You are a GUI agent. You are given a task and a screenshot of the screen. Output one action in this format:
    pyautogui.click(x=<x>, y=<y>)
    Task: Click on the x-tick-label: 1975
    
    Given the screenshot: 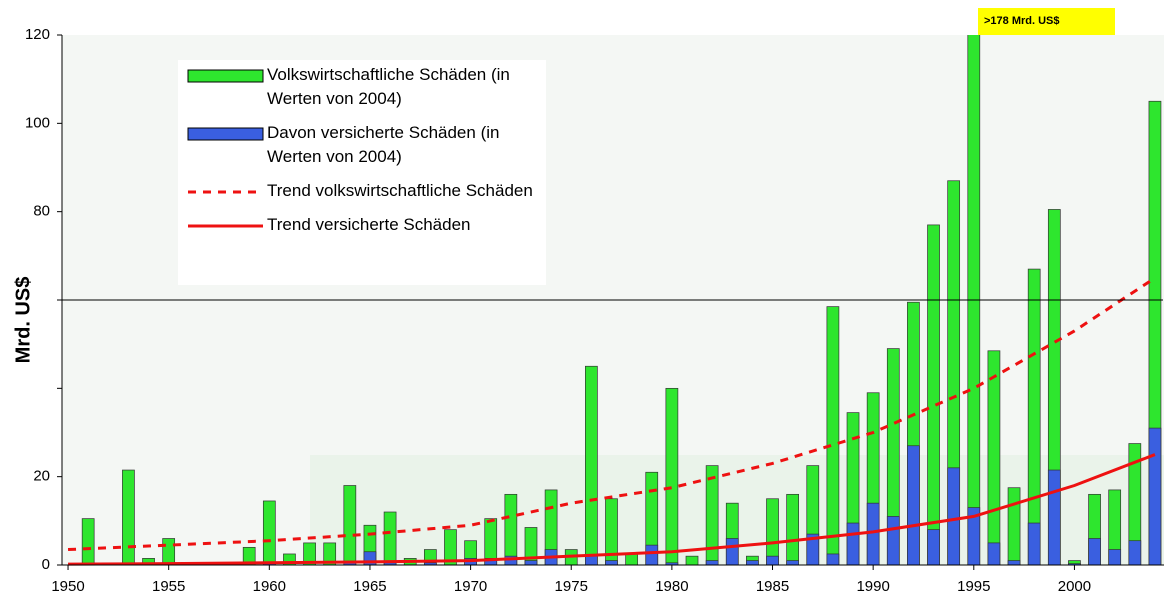 What is the action you would take?
    pyautogui.click(x=571, y=586)
    